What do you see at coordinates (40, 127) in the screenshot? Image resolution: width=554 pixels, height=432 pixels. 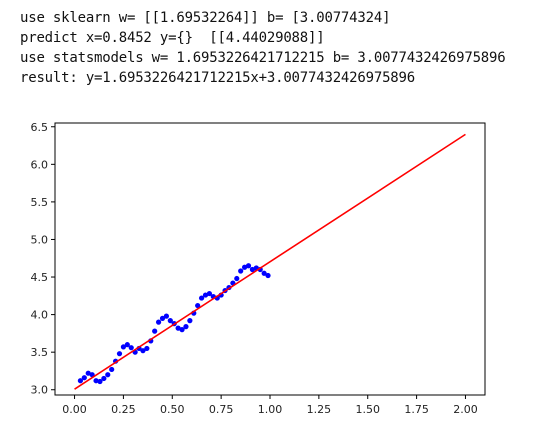 I see `y-tick-label: 6.5` at bounding box center [40, 127].